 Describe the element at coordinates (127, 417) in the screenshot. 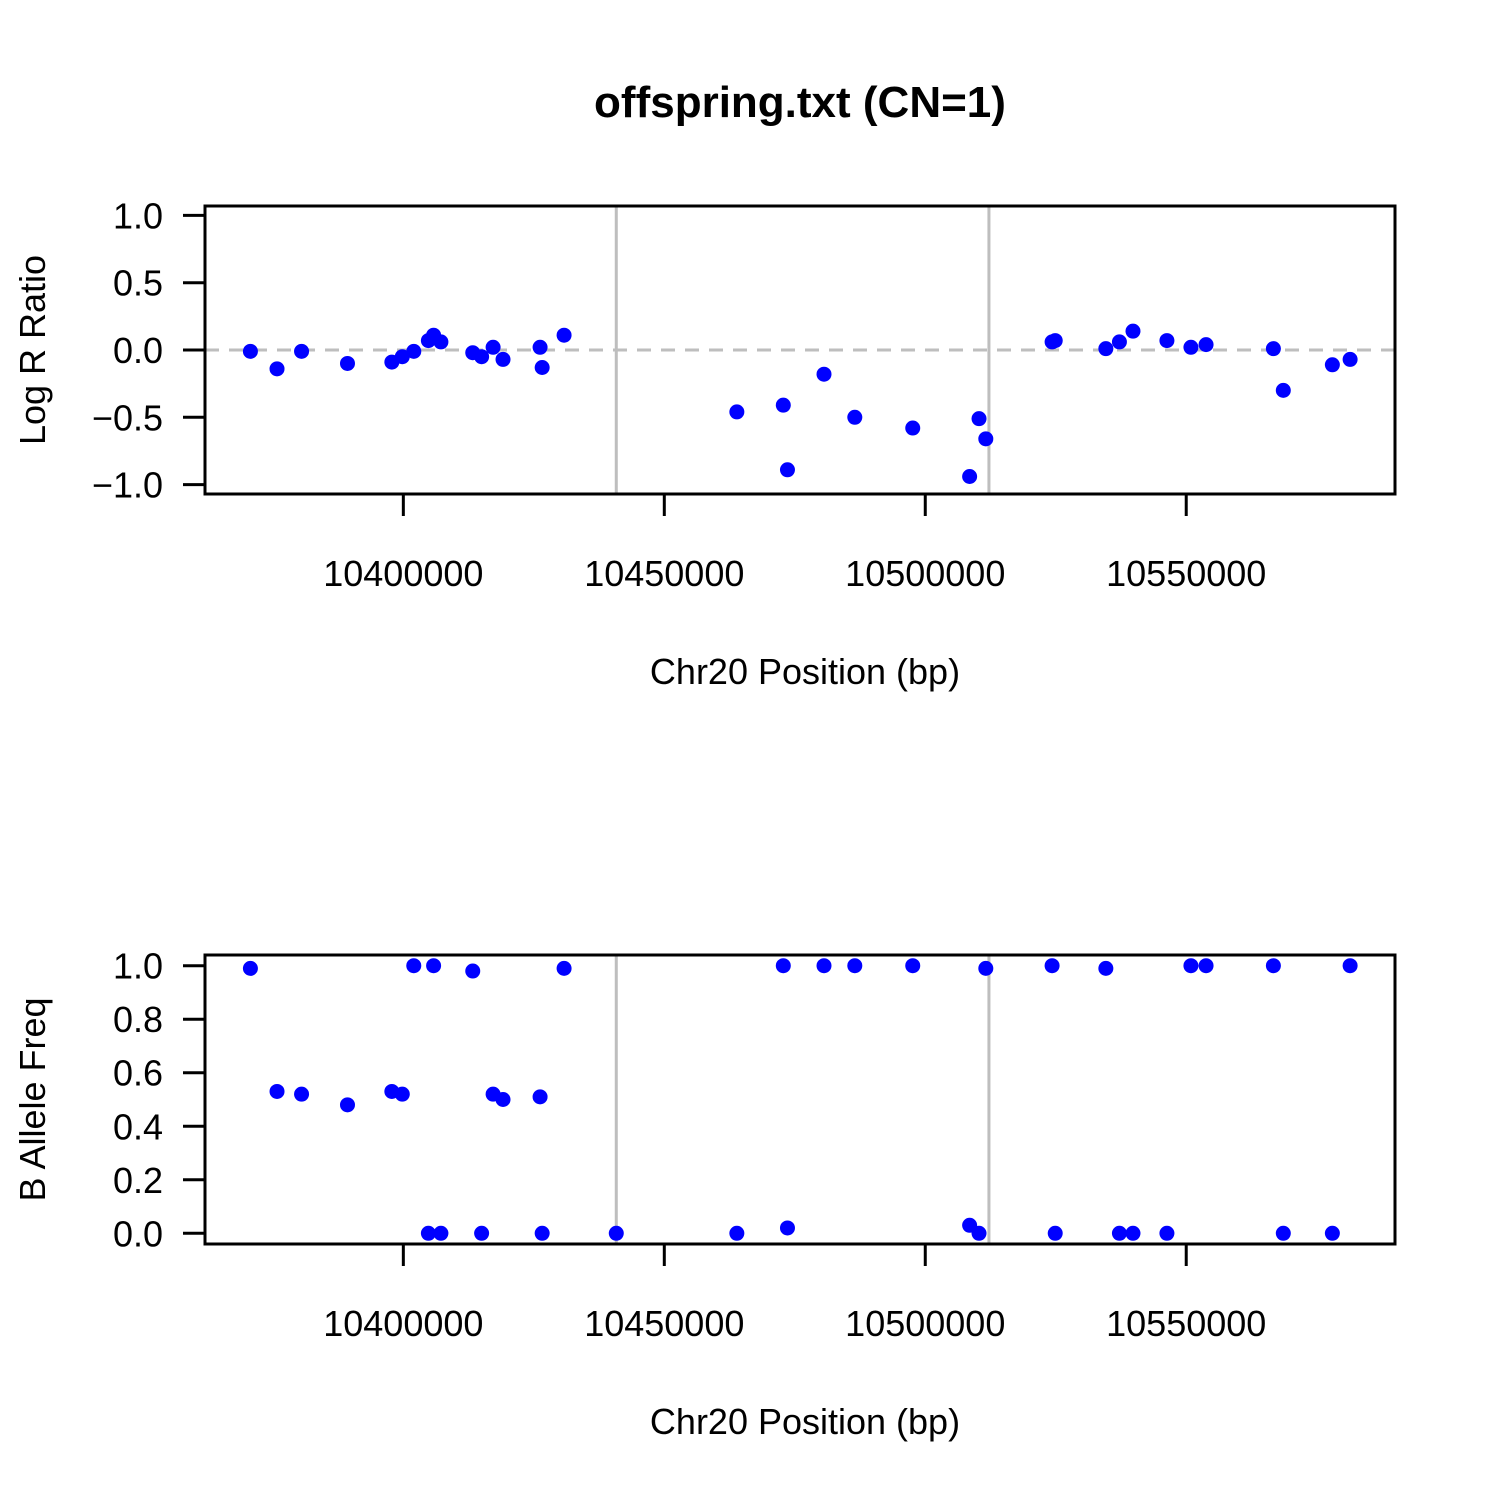

I see `lrr-y-tick-label: −0.5` at that location.